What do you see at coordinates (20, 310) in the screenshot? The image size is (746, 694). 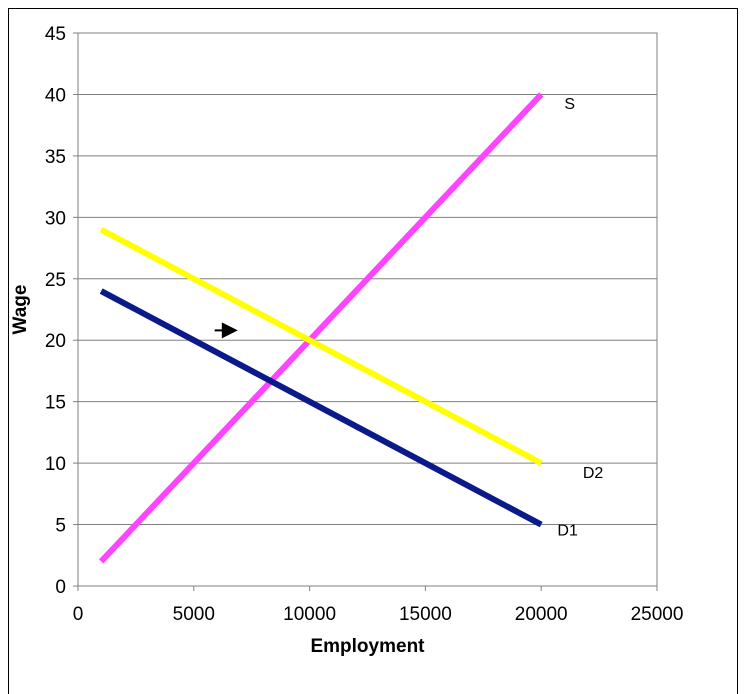 I see `y-axis-label: Wage` at bounding box center [20, 310].